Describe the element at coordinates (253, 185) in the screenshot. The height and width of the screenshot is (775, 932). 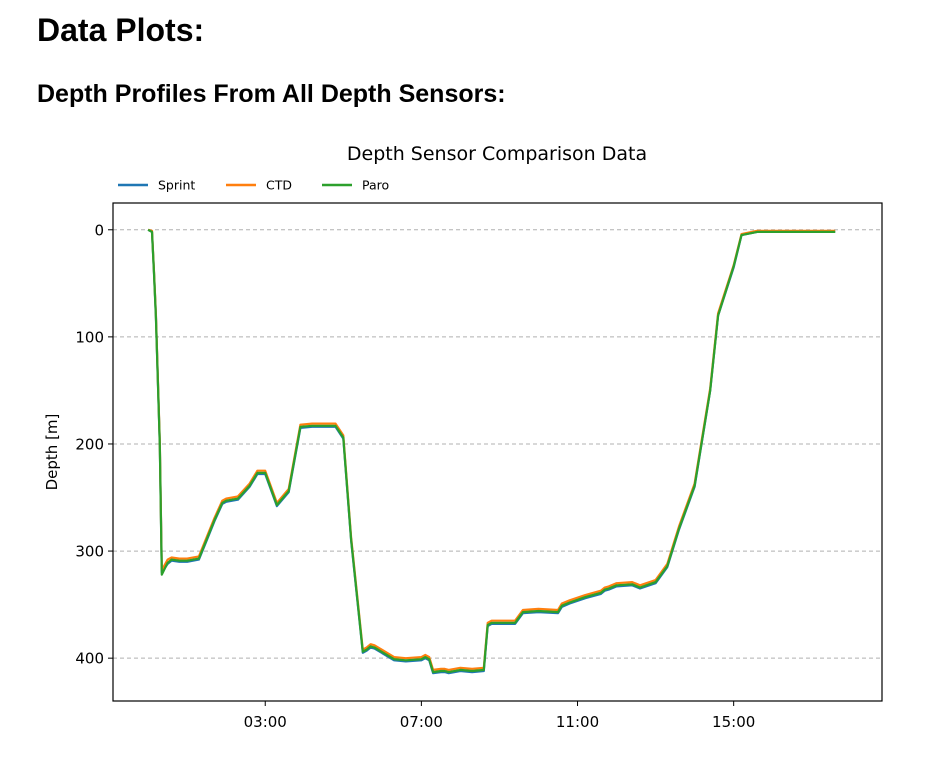
I see `legend: Sprint CTD Paro` at that location.